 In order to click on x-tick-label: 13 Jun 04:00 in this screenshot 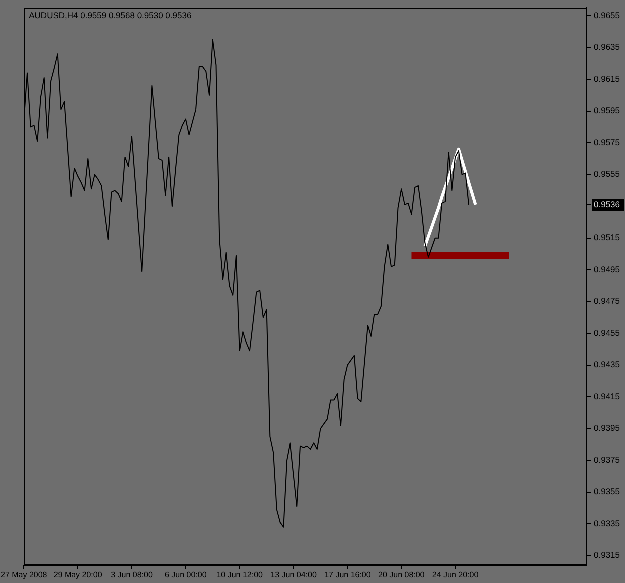, I will do `click(294, 575)`.